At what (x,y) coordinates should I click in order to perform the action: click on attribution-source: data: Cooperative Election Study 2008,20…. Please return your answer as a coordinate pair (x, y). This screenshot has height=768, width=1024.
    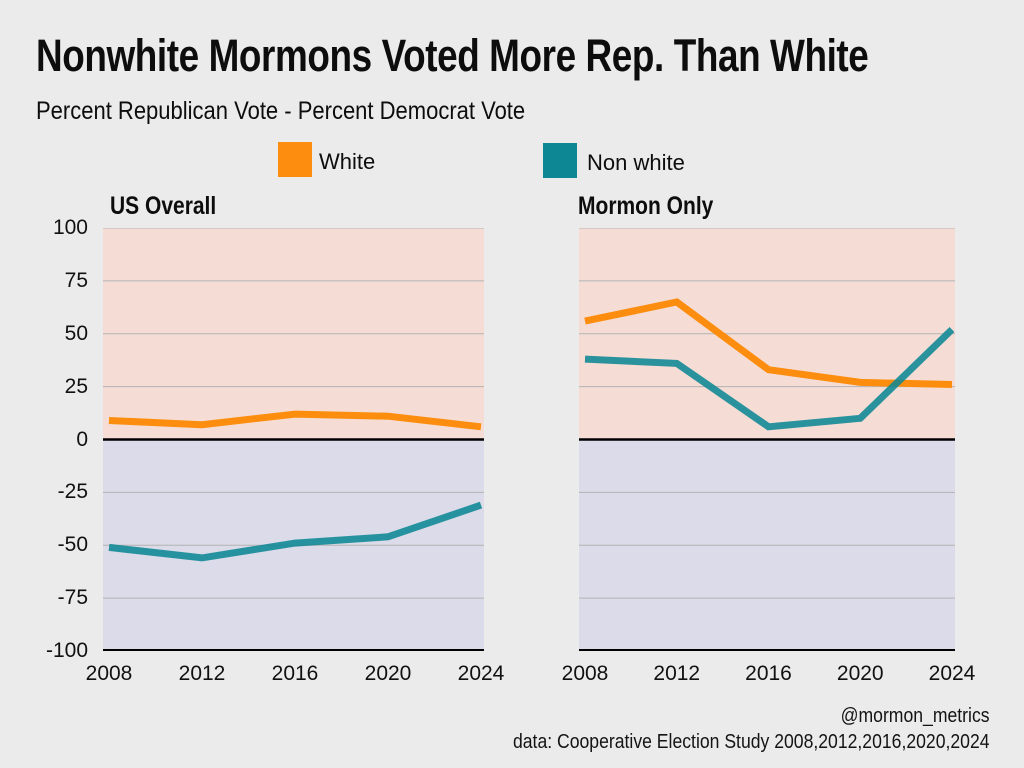
    Looking at the image, I should click on (751, 742).